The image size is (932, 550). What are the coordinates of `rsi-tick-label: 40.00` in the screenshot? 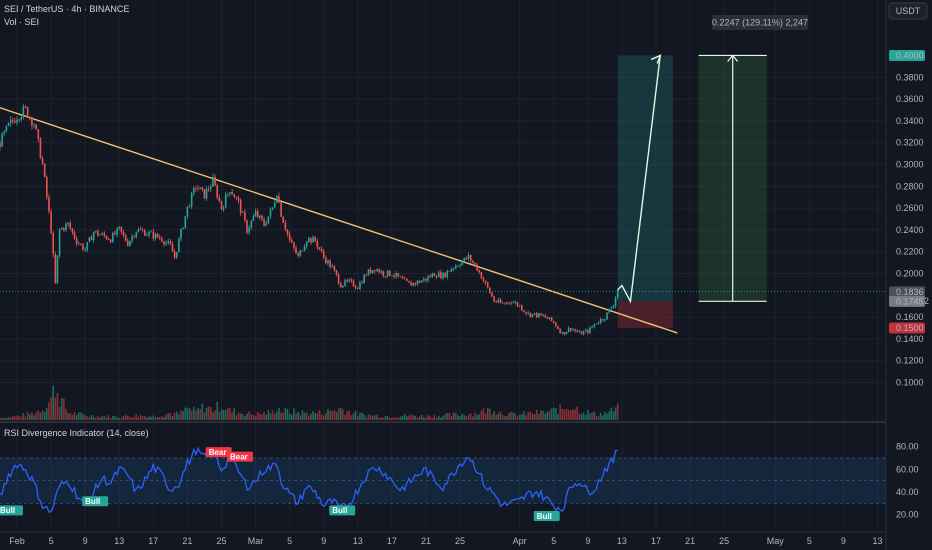 It's located at (907, 492).